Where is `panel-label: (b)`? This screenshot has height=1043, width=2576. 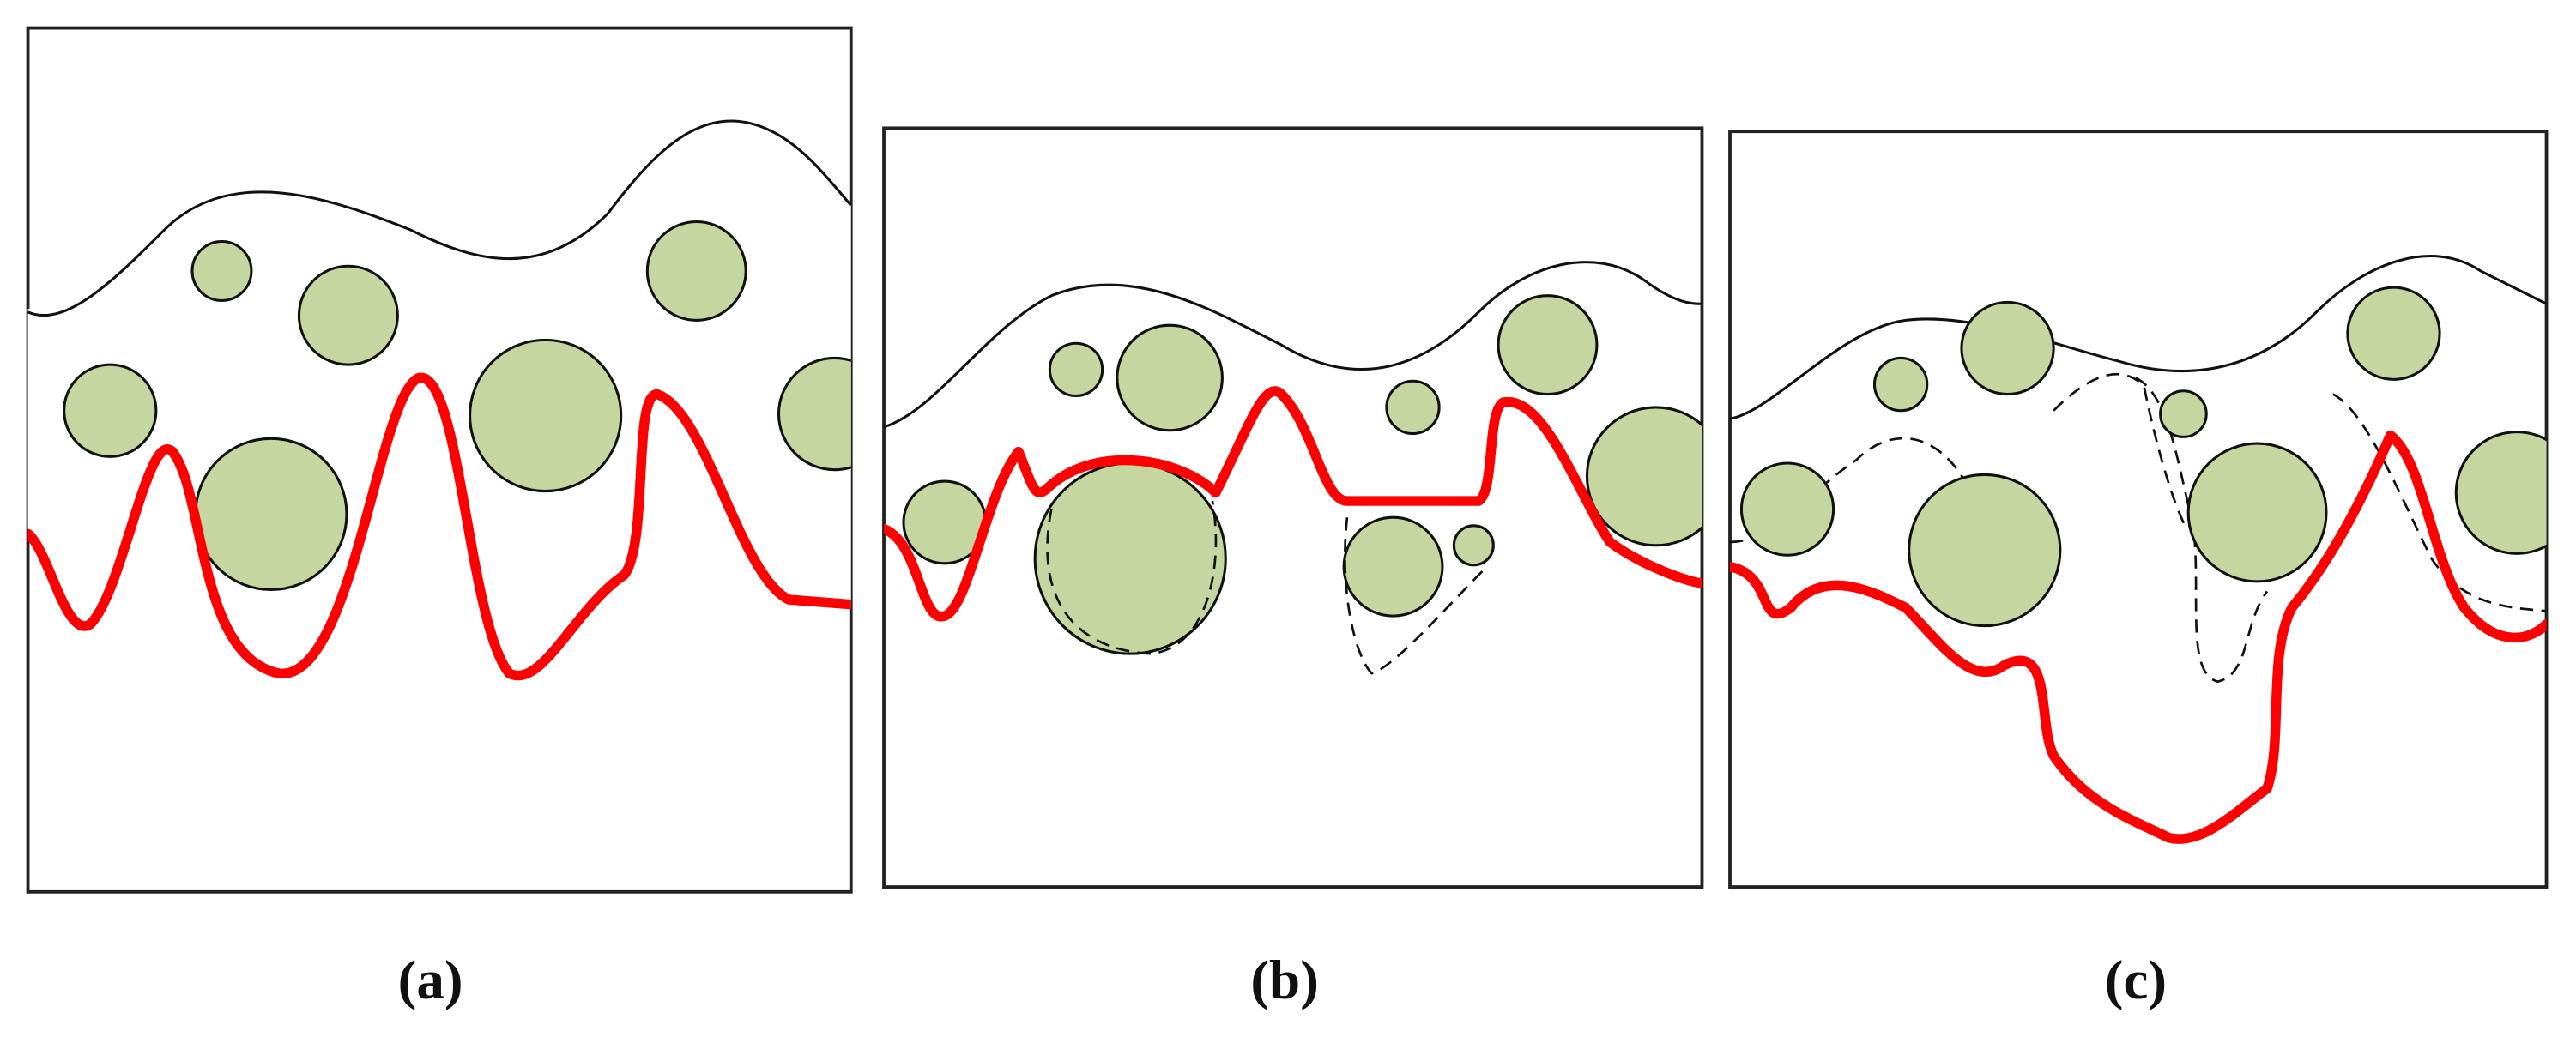 panel-label: (b) is located at coordinates (1284, 980).